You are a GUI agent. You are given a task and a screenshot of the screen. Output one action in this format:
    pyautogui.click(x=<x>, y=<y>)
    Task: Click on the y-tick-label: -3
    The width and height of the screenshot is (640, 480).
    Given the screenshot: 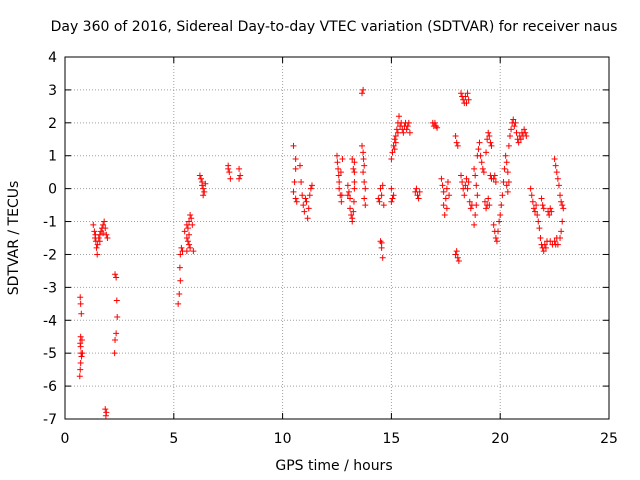 What is the action you would take?
    pyautogui.click(x=50, y=288)
    